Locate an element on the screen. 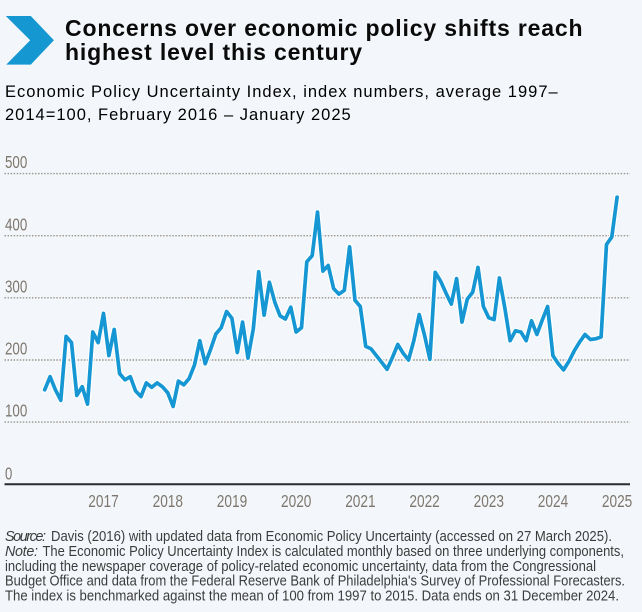  svg-text: 2020 is located at coordinates (296, 501).